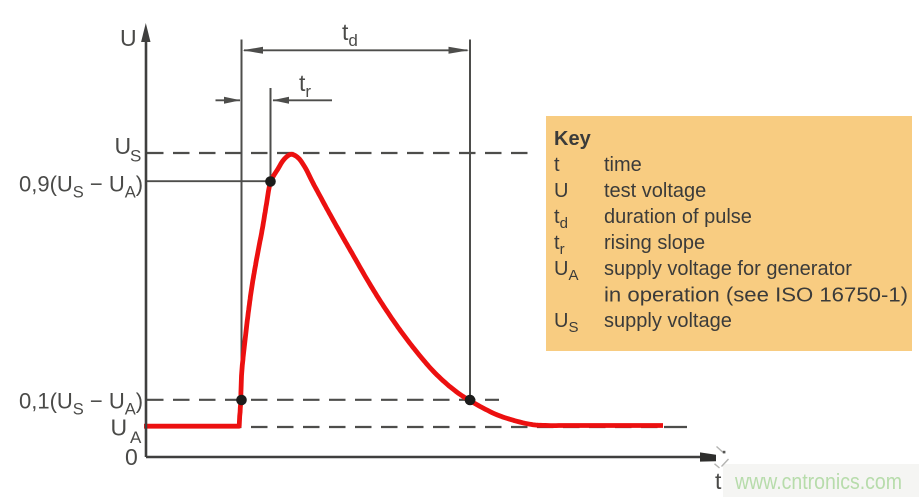 This screenshot has width=919, height=497. Describe the element at coordinates (559, 245) in the screenshot. I see `svg-text: tr` at that location.